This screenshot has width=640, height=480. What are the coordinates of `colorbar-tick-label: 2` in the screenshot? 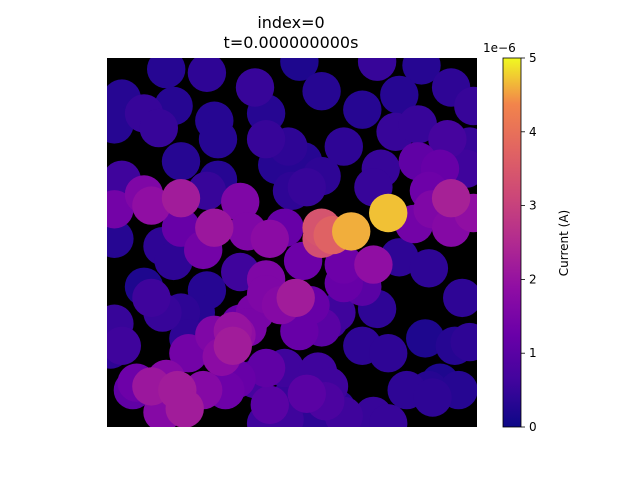 It's located at (533, 279).